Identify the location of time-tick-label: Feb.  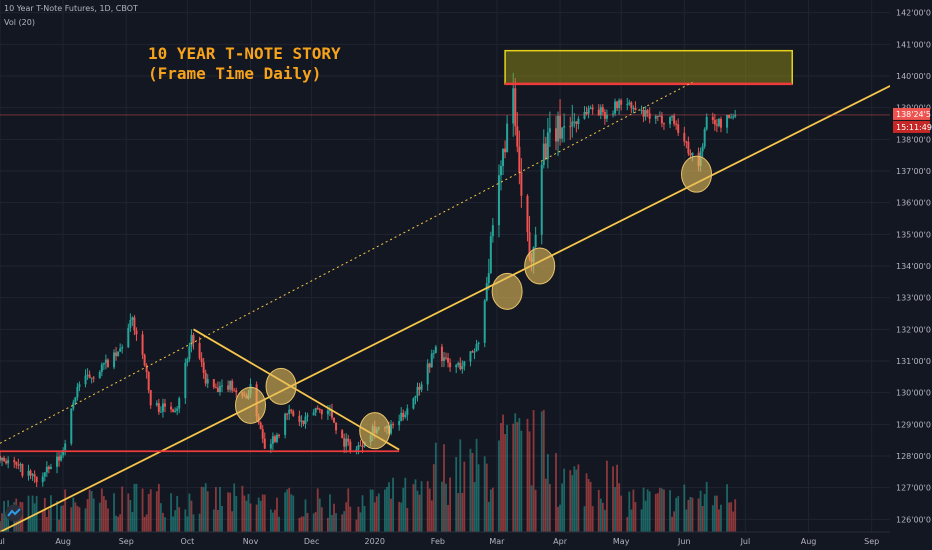
(438, 541).